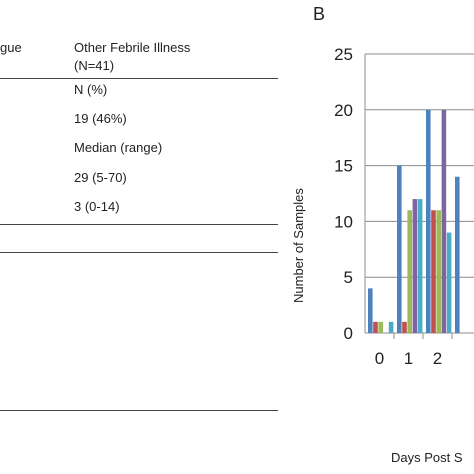 The image size is (474, 474). Describe the element at coordinates (437, 358) in the screenshot. I see `x-tick-label: 2` at that location.